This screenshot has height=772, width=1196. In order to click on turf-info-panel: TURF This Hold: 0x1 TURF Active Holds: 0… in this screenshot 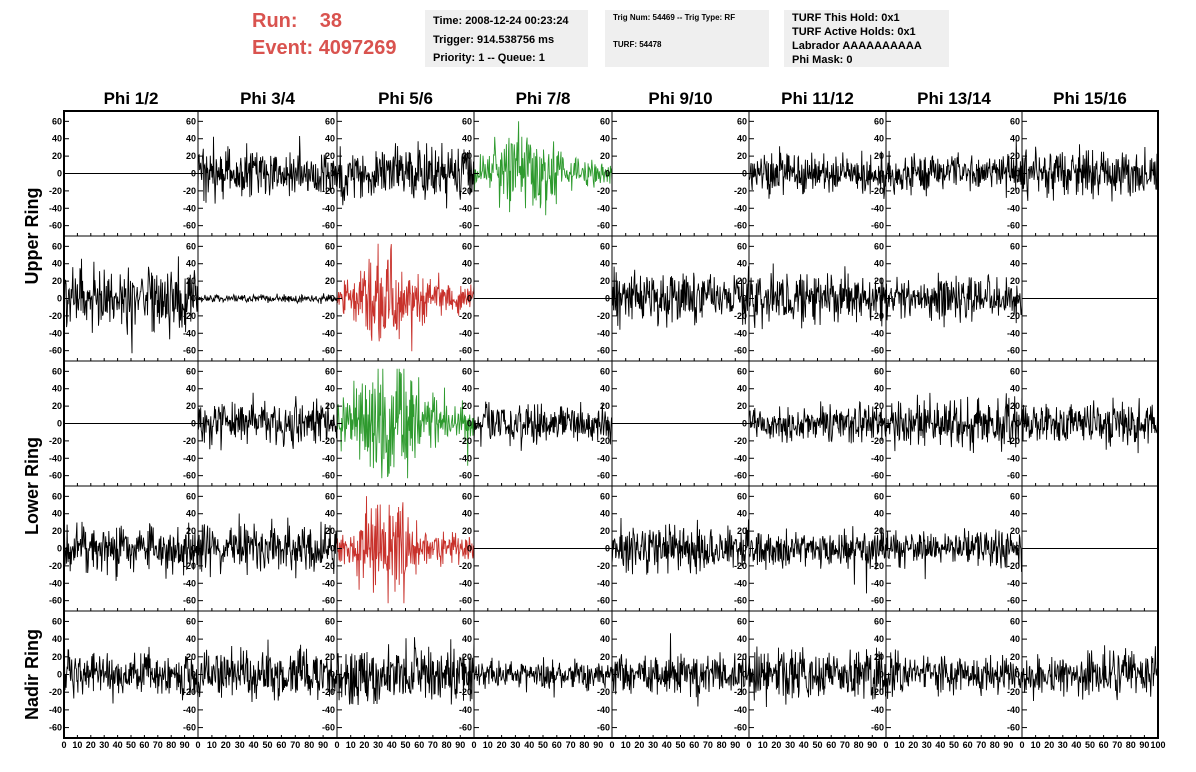, I will do `click(866, 38)`.